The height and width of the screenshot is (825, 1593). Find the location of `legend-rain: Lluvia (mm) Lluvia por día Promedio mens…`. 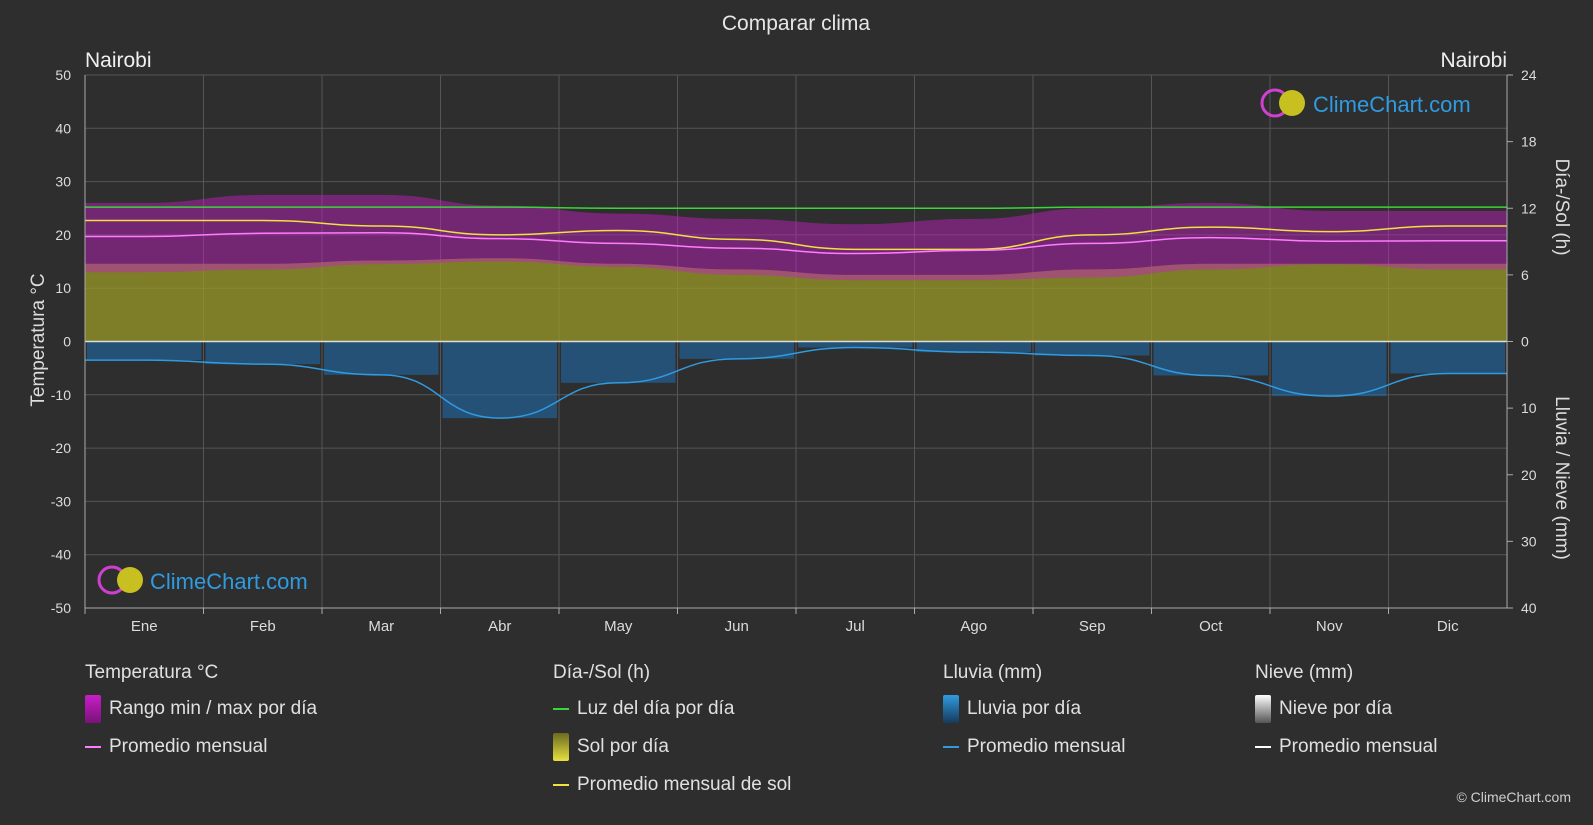

legend-rain: Lluvia (mm) Lluvia por día Promedio mens… is located at coordinates (1034, 714).